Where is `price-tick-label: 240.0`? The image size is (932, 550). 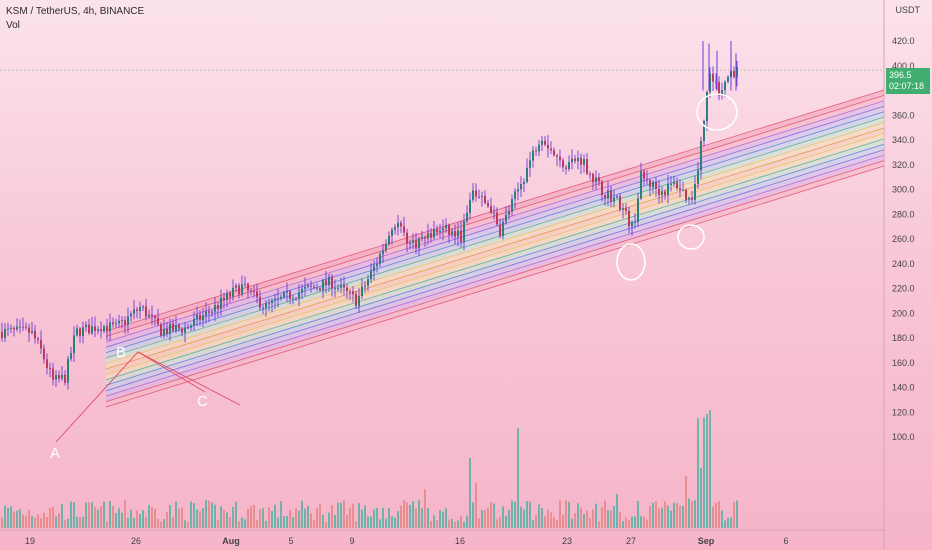 price-tick-label: 240.0 is located at coordinates (903, 264).